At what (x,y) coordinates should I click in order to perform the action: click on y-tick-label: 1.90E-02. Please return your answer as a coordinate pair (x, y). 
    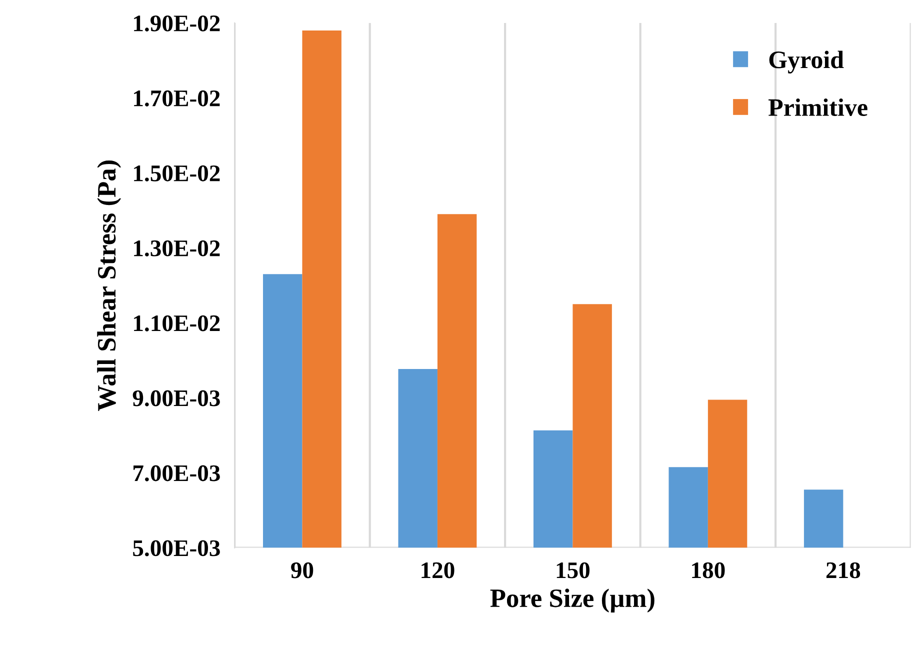
    Looking at the image, I should click on (177, 23).